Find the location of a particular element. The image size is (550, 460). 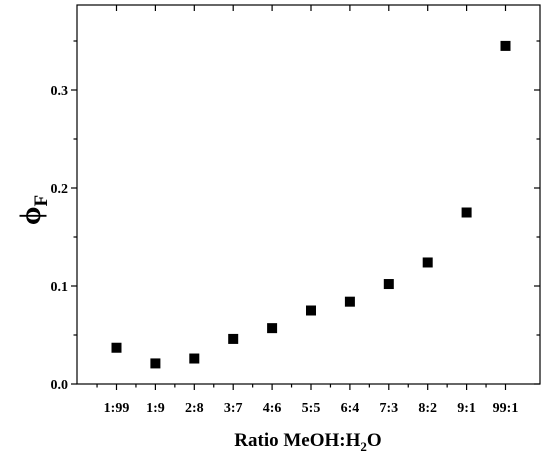

x-axis-title-tail: O is located at coordinates (374, 440).